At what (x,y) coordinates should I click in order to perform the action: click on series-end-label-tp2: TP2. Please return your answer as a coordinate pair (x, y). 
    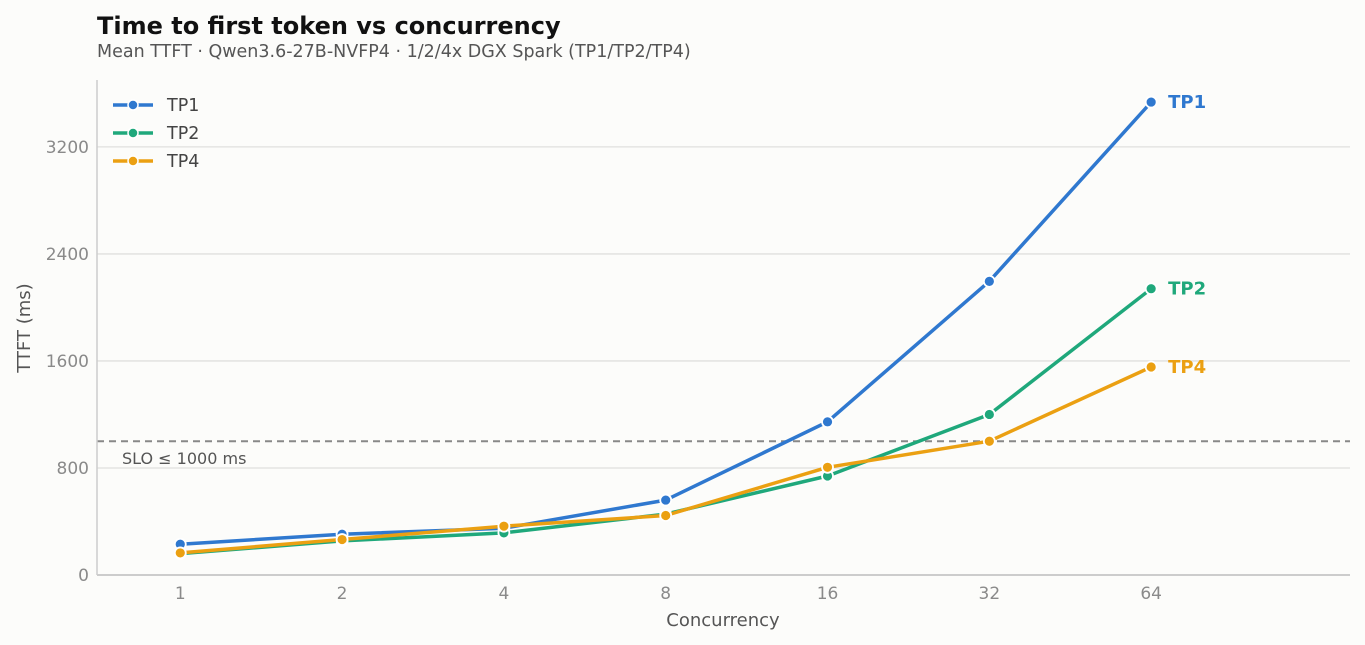
    Looking at the image, I should click on (1187, 289).